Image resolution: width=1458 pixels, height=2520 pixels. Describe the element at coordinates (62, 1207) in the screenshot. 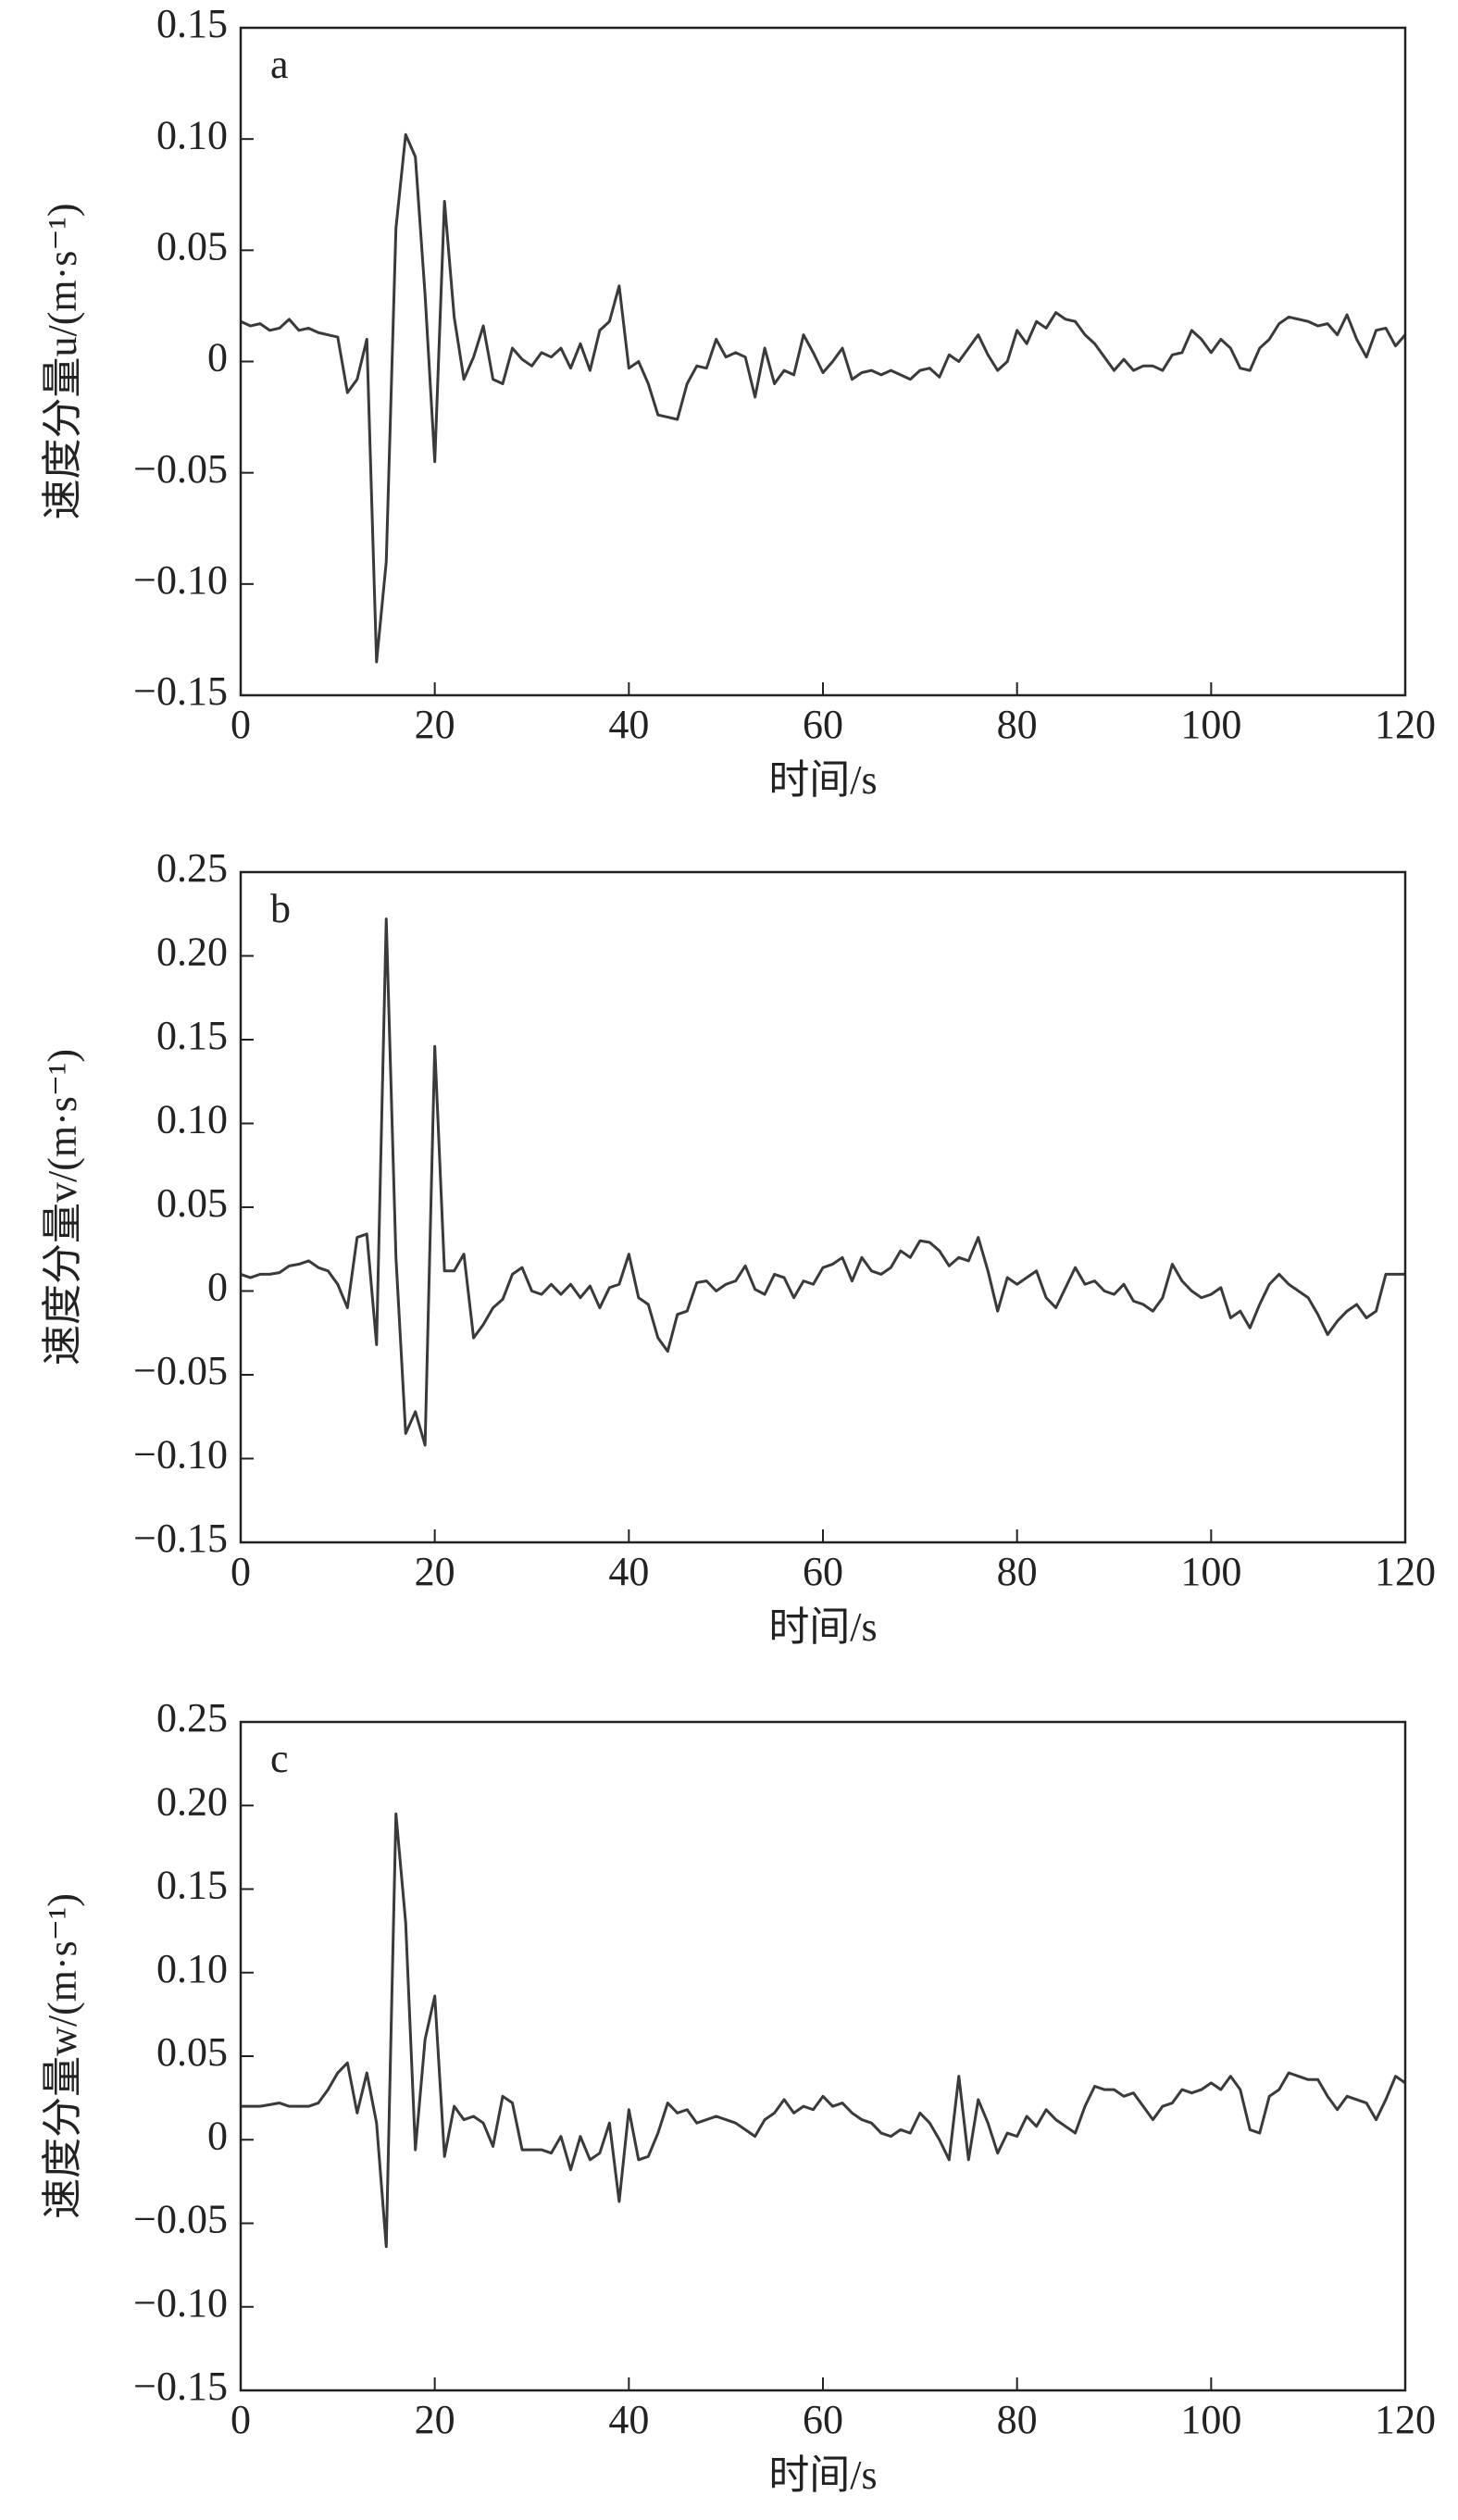

I see `y-axis-label: 速度分量v/(m·s⁻¹)` at that location.